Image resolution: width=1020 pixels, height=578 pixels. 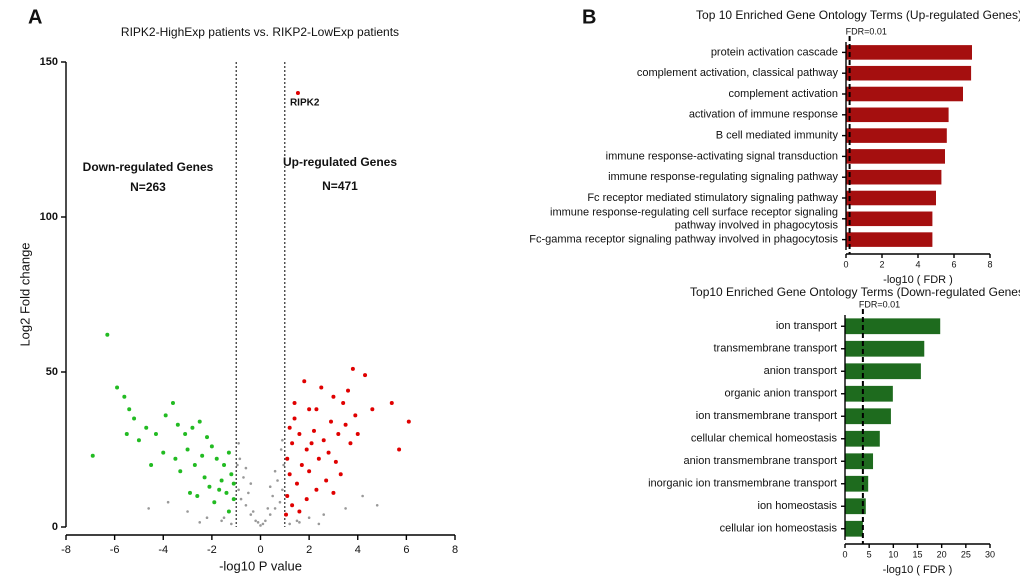 What do you see at coordinates (942, 554) in the screenshot?
I see `x-tick-label: 20` at bounding box center [942, 554].